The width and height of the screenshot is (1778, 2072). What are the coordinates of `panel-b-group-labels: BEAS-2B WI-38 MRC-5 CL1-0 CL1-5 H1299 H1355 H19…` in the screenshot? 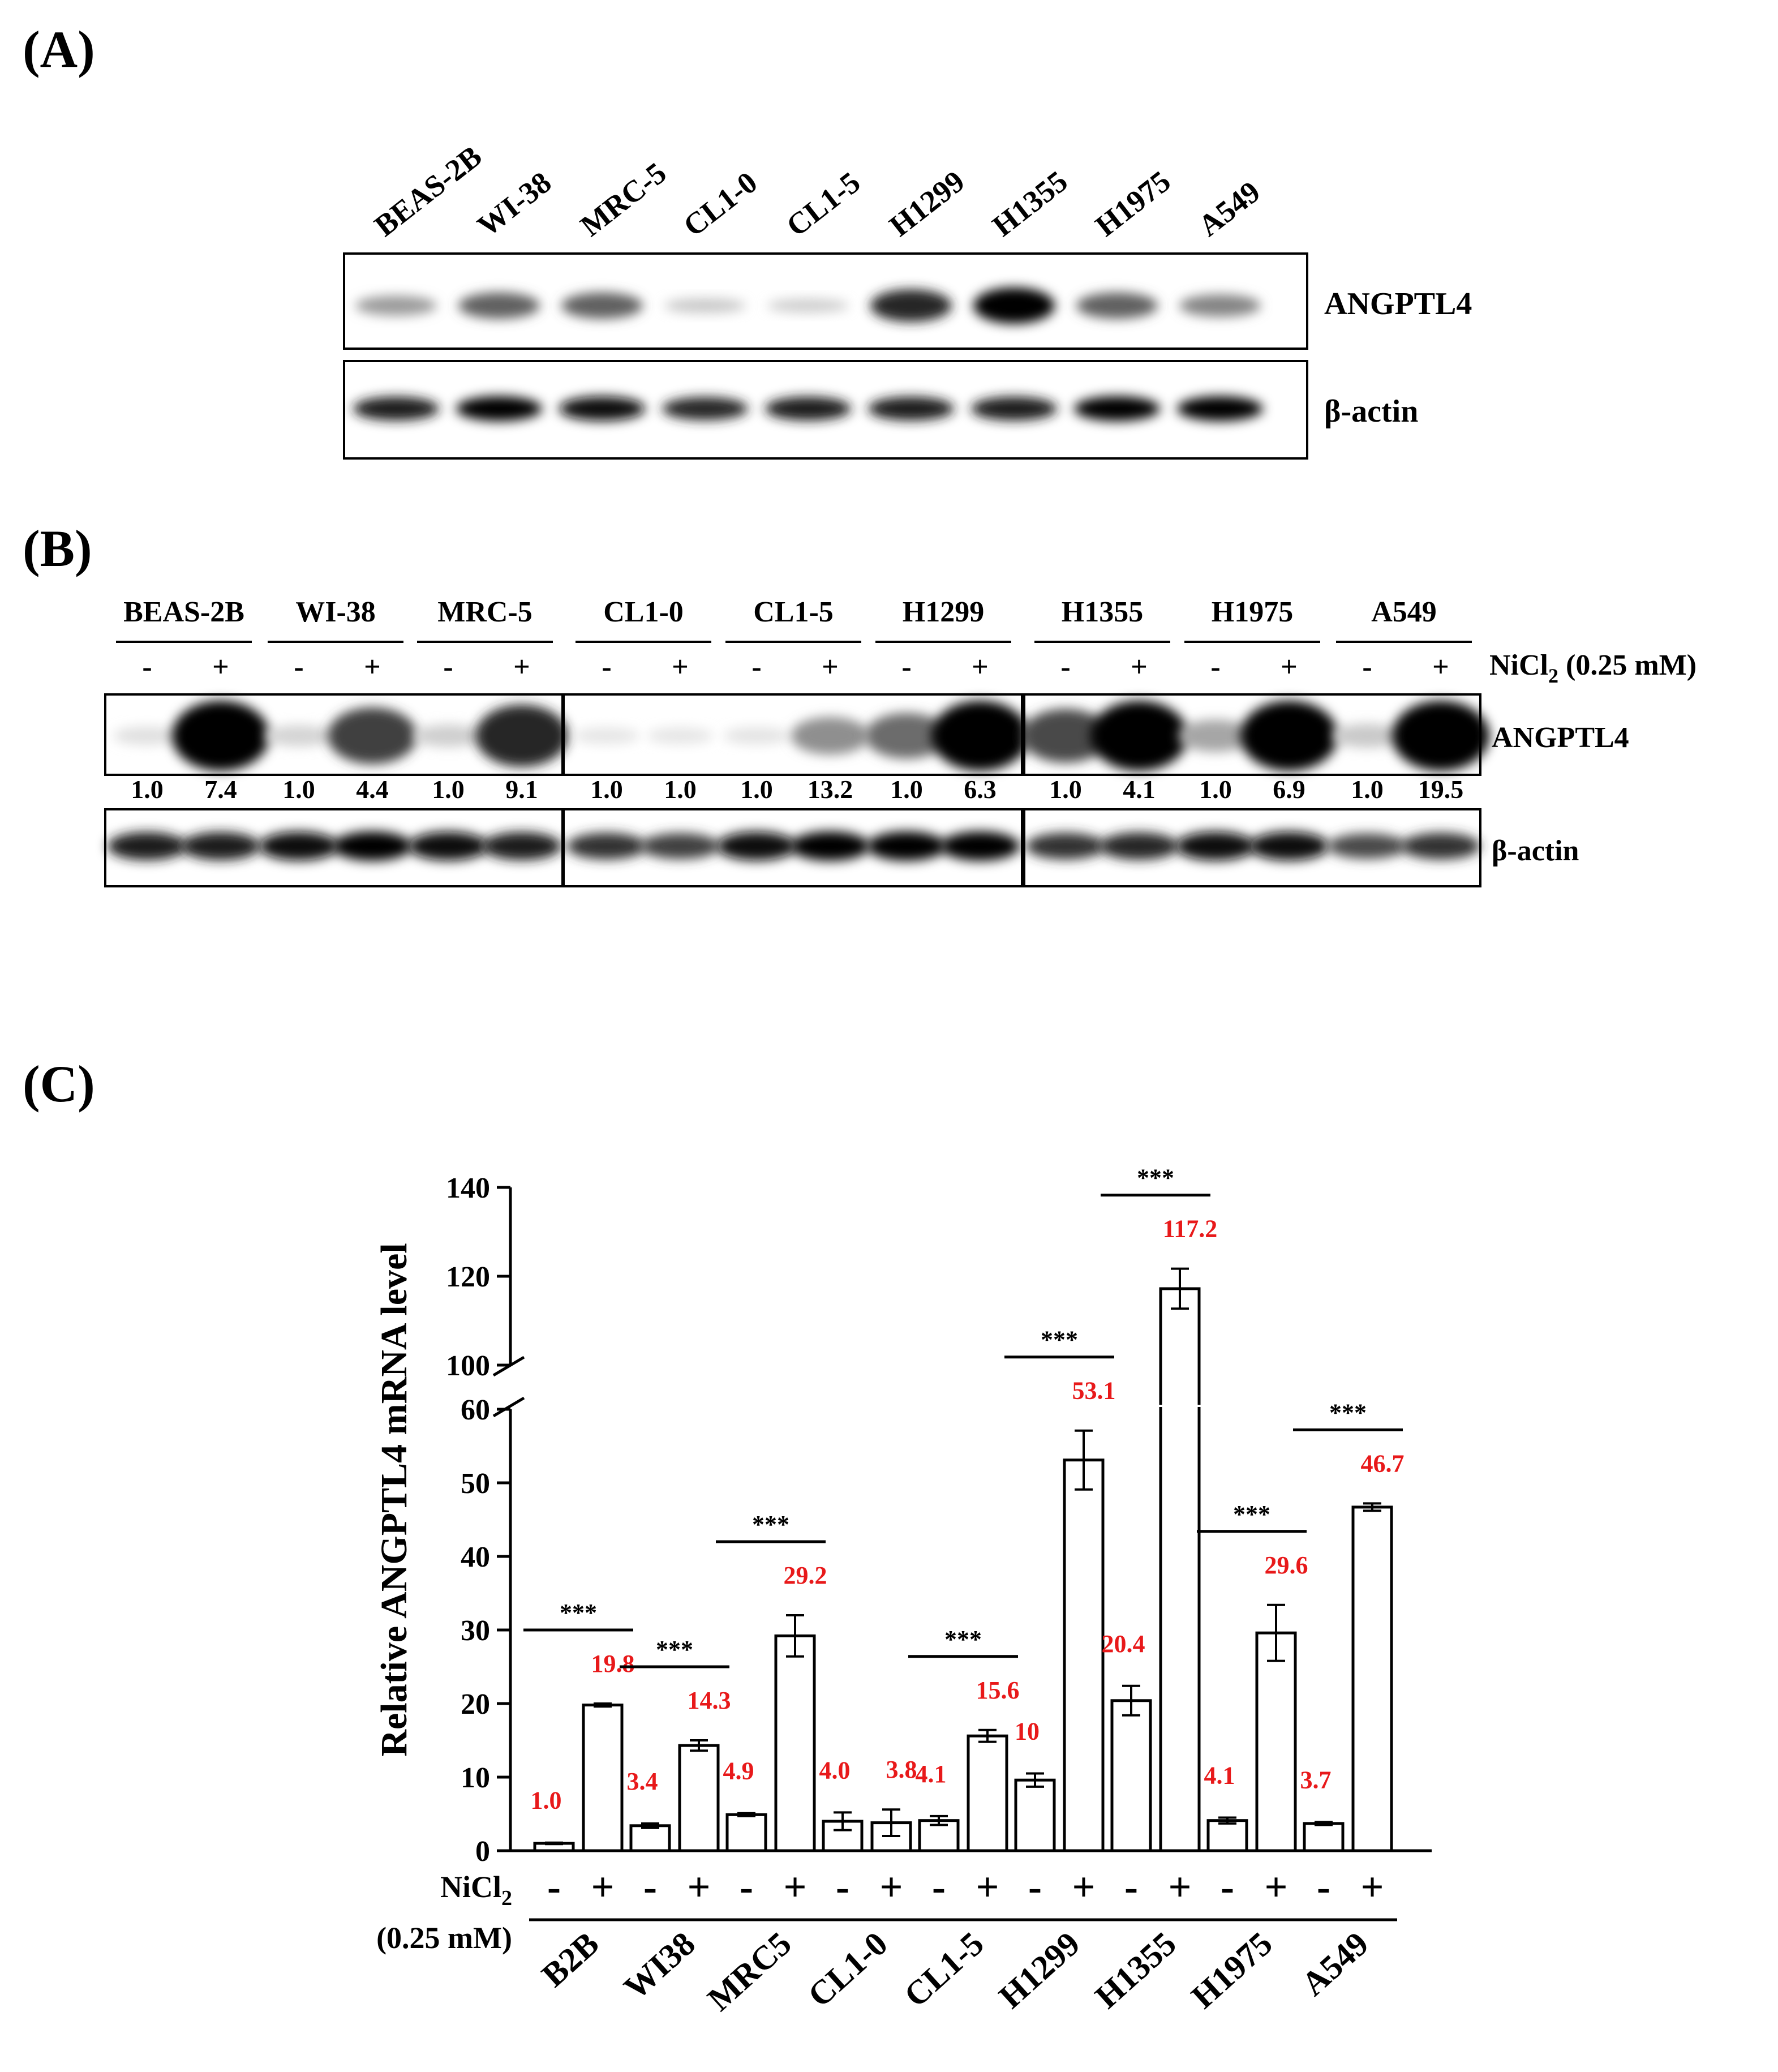 It's located at (794, 619).